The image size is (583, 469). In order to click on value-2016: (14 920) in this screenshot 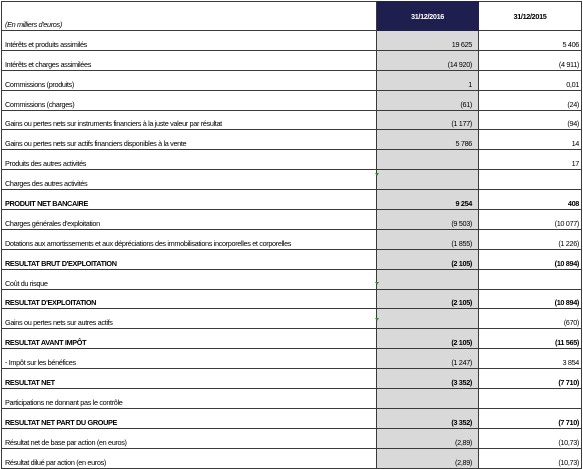, I will do `click(427, 60)`.